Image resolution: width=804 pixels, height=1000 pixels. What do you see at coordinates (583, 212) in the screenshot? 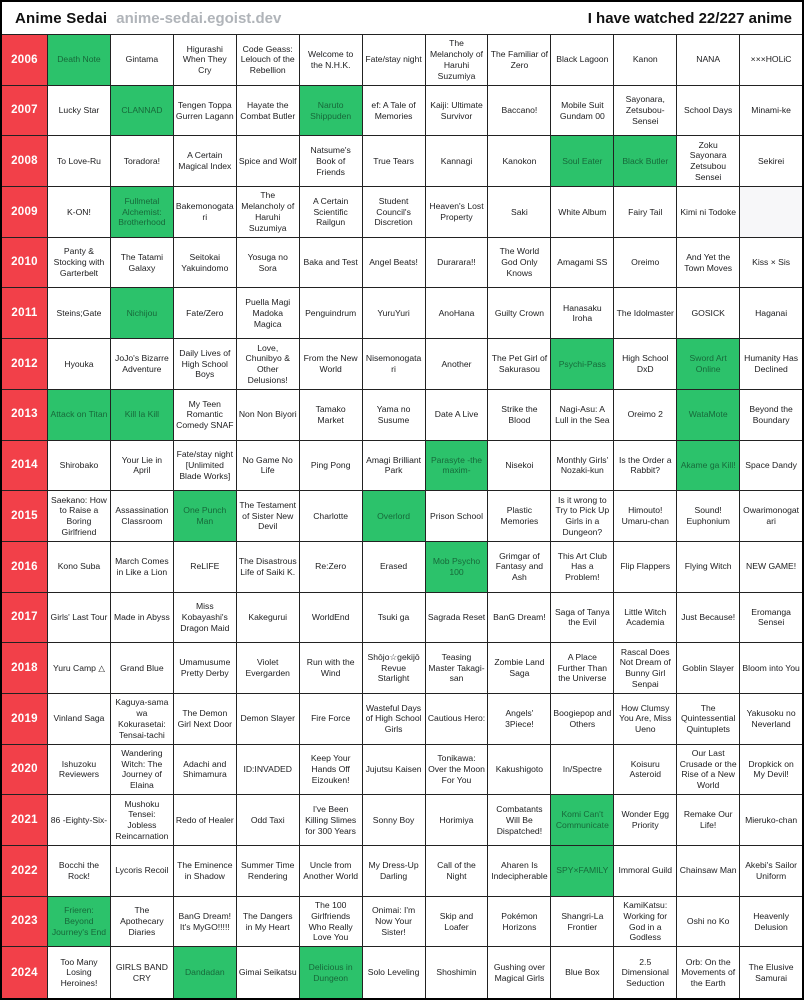
I see `anime-cell: White Album` at bounding box center [583, 212].